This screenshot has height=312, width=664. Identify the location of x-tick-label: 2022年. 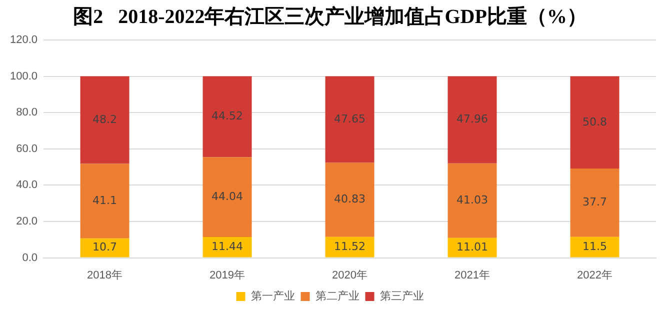
(594, 275).